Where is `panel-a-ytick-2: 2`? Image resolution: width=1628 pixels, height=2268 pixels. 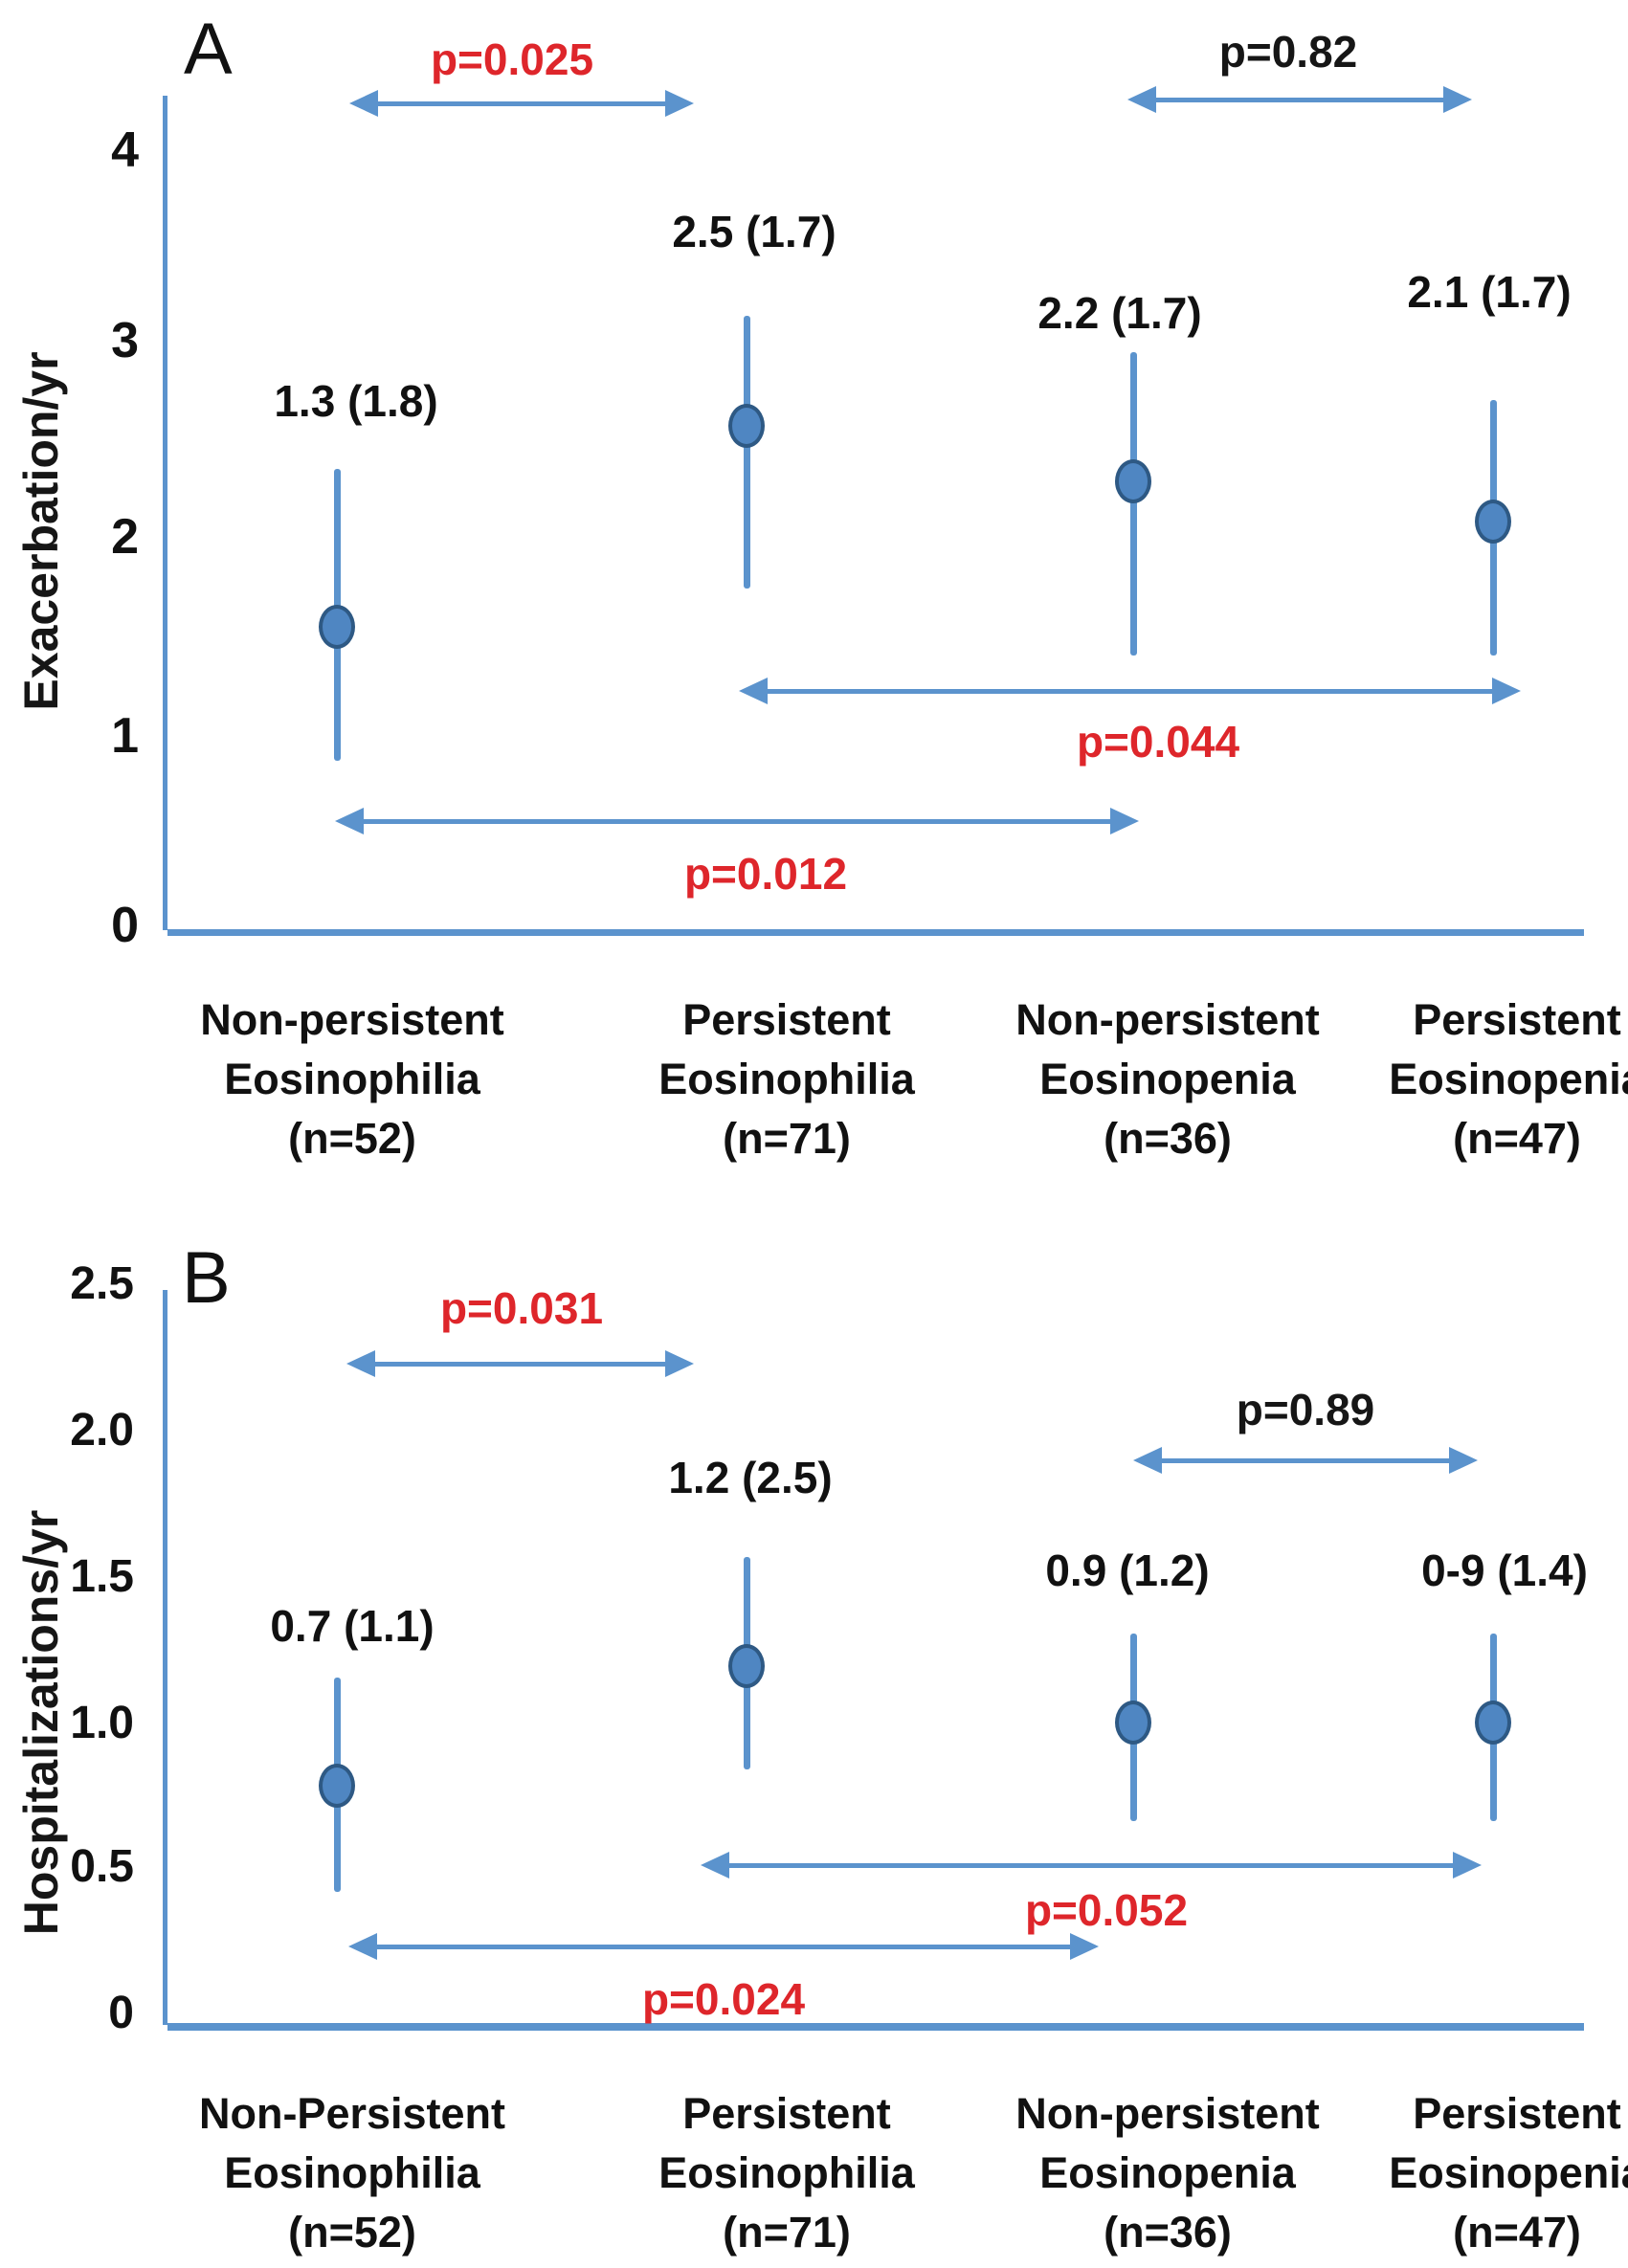
panel-a-ytick-2: 2 is located at coordinates (125, 537).